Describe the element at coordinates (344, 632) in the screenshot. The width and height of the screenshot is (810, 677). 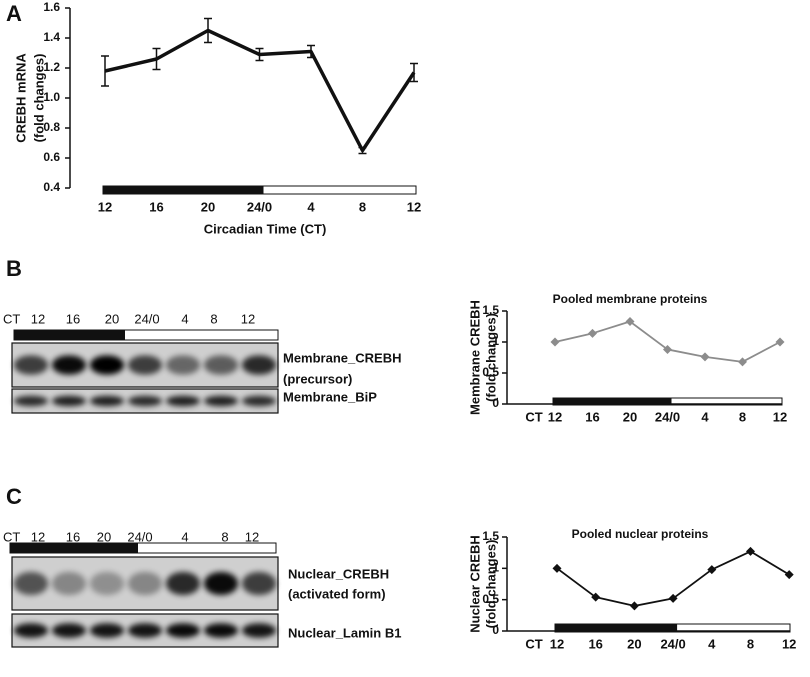
I see `blot-label: Nuclear_Lamin B1` at that location.